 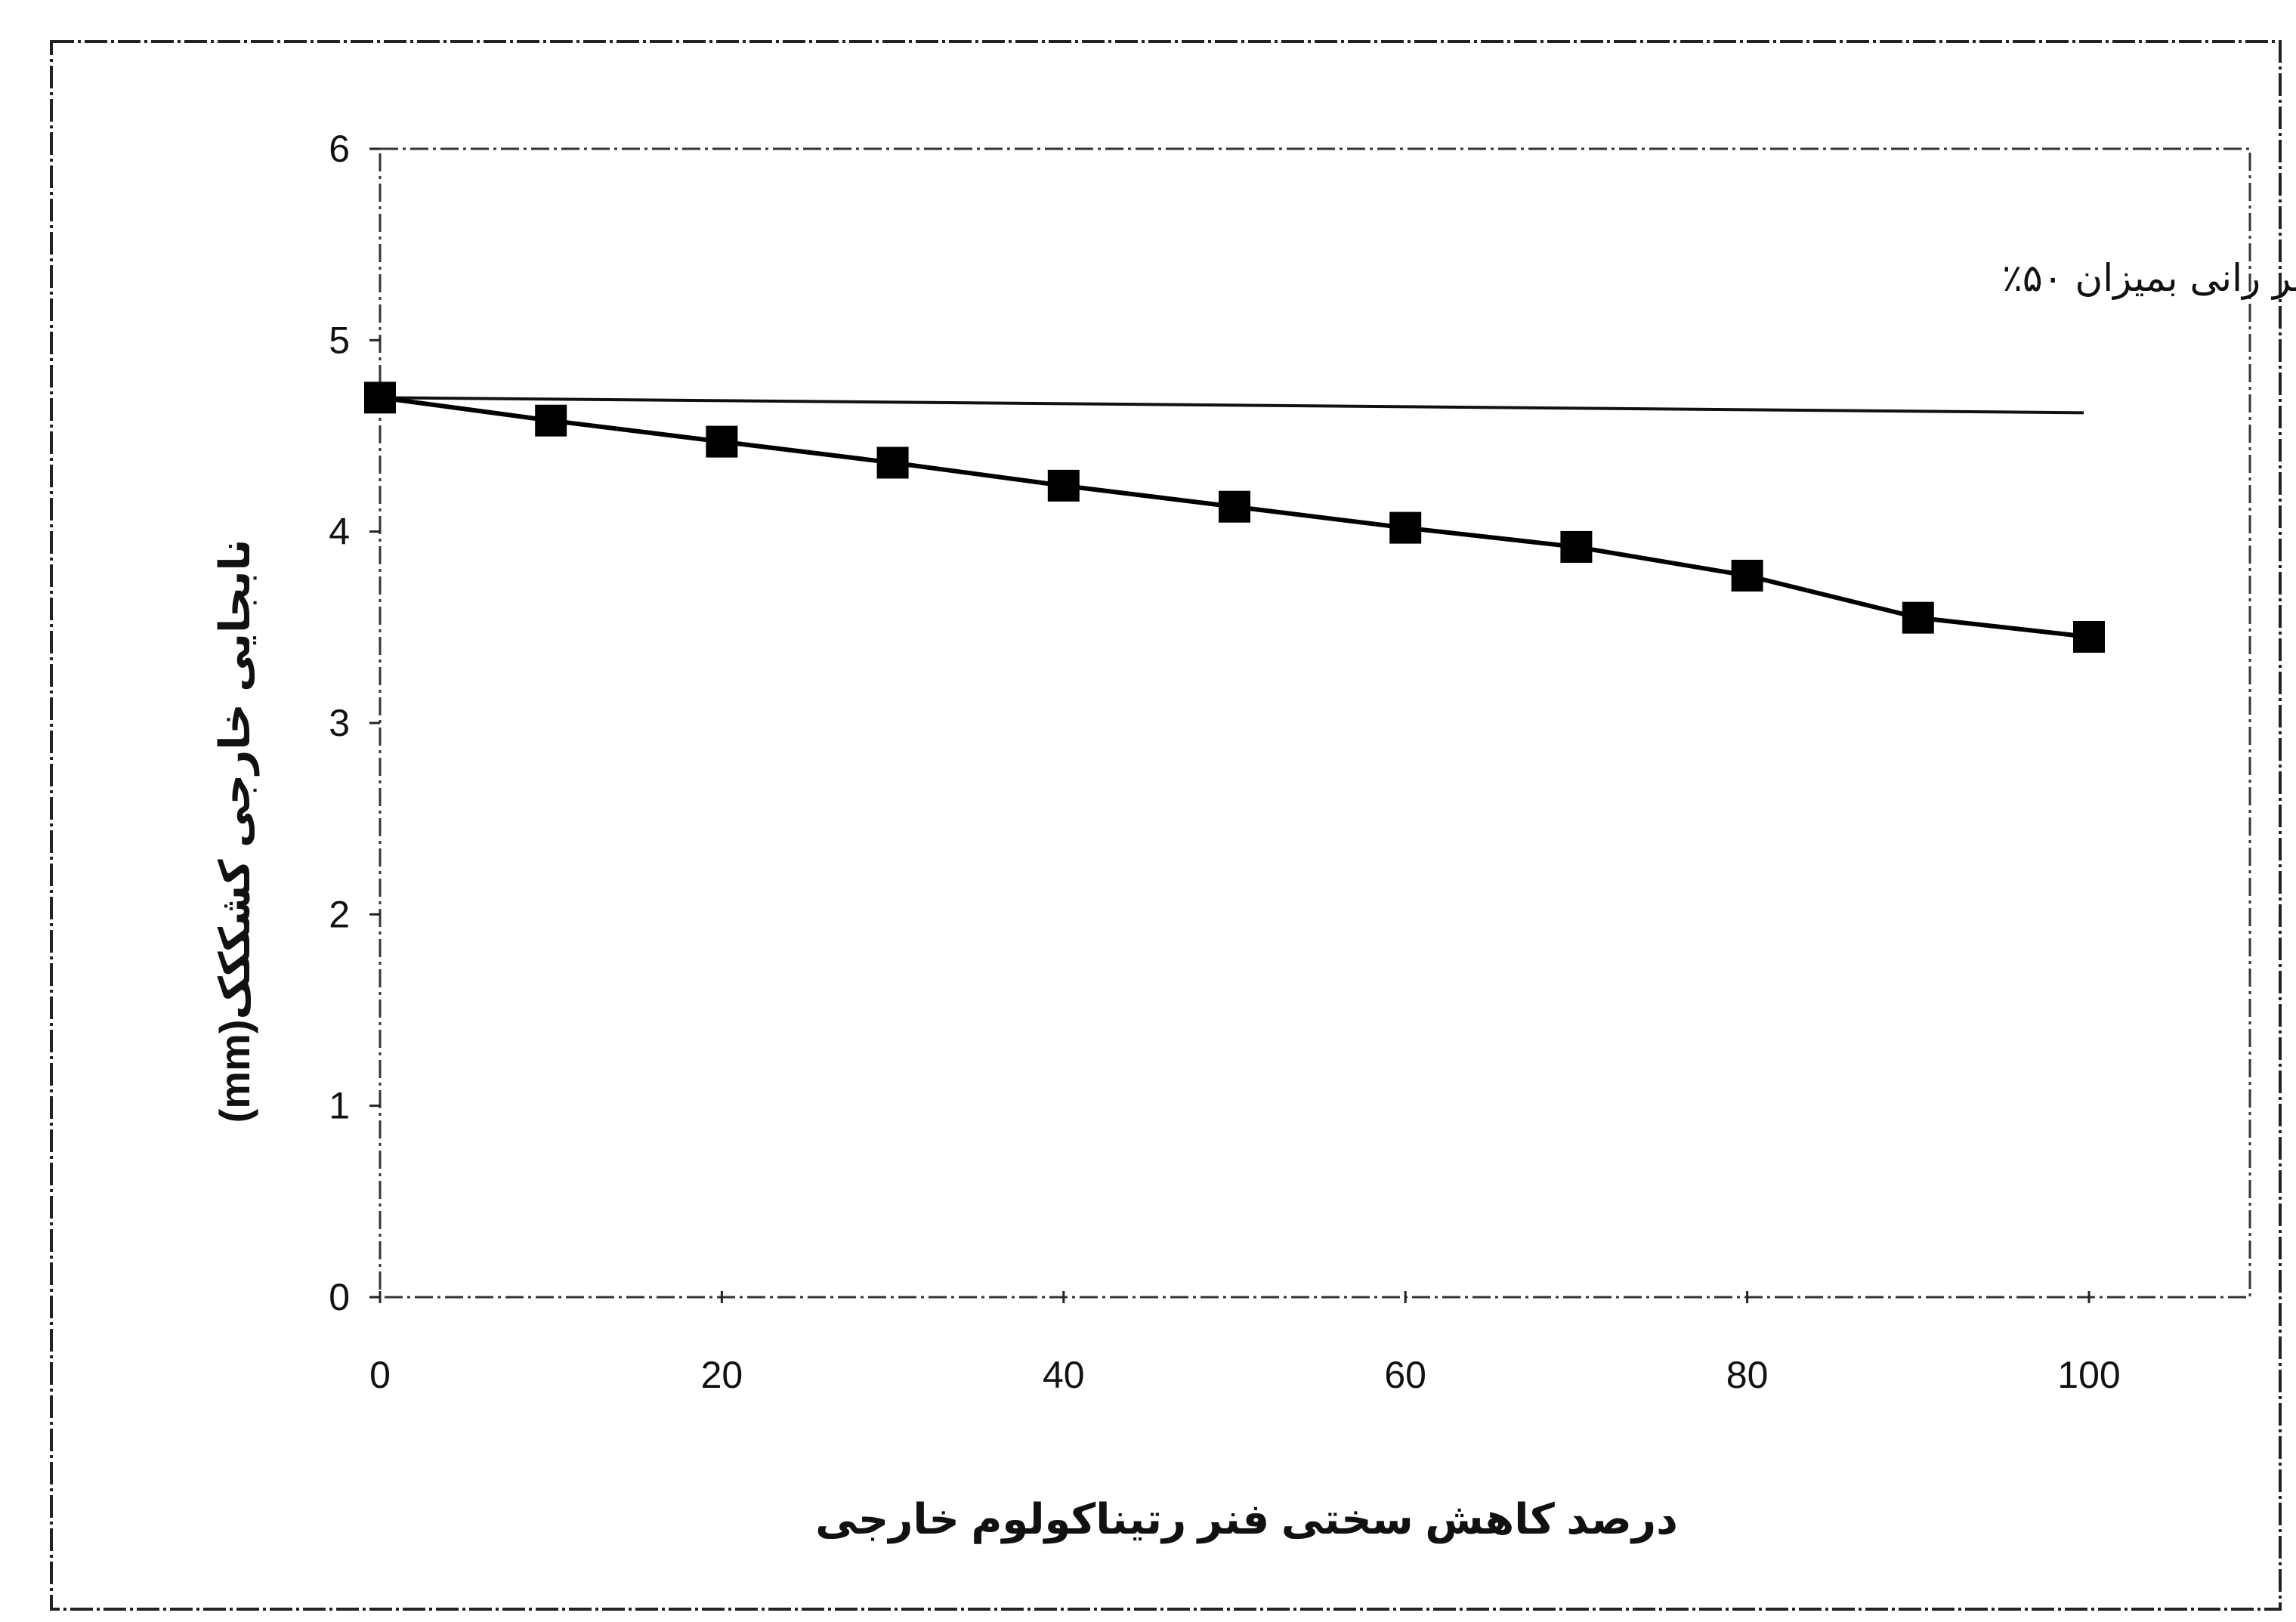 What do you see at coordinates (1405, 1375) in the screenshot?
I see `x-tick-label: 60` at bounding box center [1405, 1375].